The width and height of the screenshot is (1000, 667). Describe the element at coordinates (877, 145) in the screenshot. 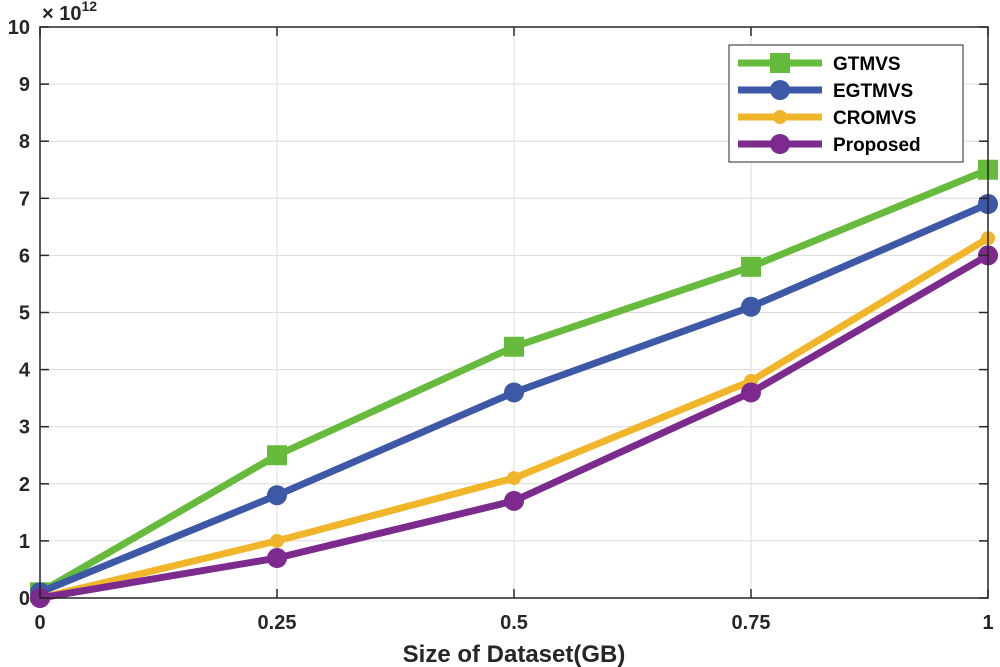

I see `legend-label-proposed: Proposed` at that location.